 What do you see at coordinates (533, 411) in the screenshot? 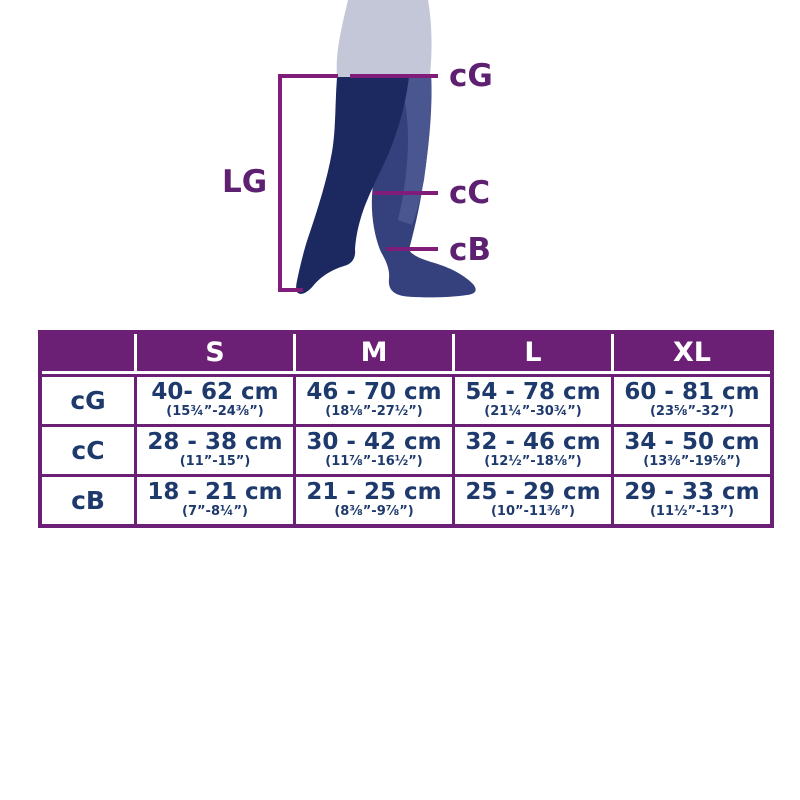
I see `inch-value: (21¼”-30¾”)` at bounding box center [533, 411].